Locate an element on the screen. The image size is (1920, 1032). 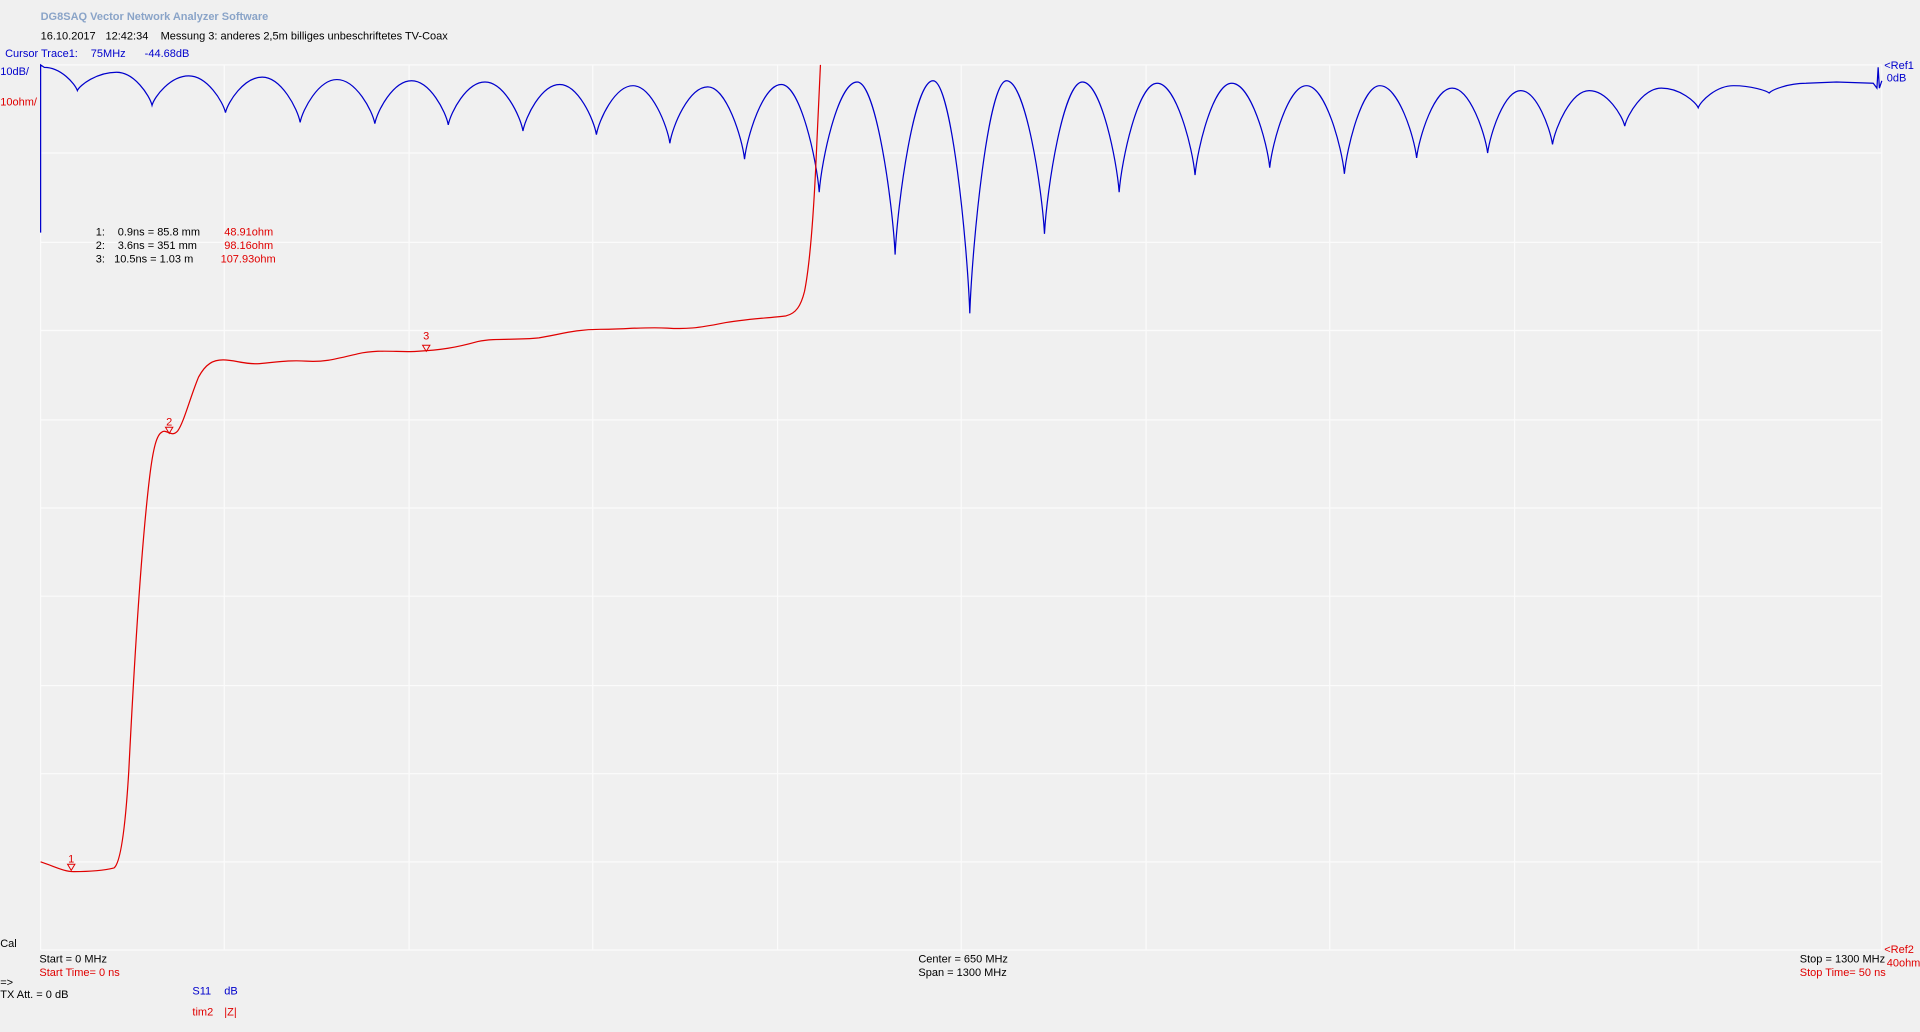
ref2-label: <Ref2 is located at coordinates (1899, 950).